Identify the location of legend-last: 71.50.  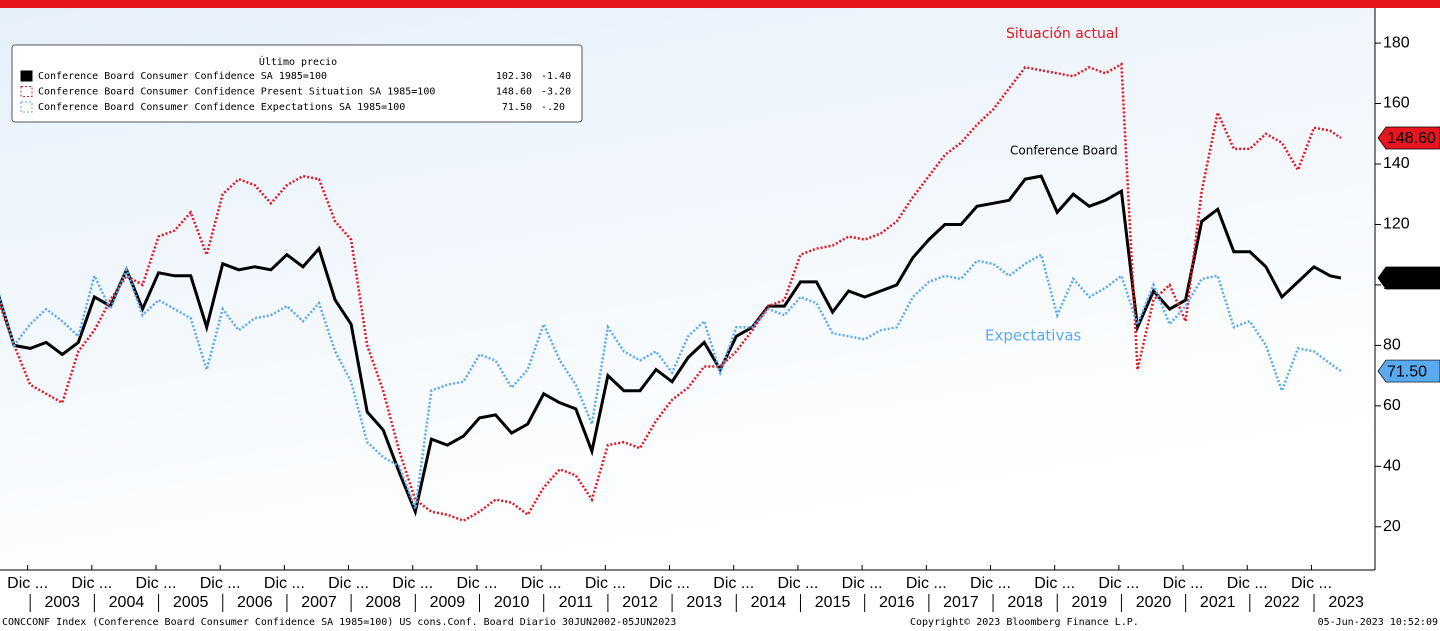
(517, 107).